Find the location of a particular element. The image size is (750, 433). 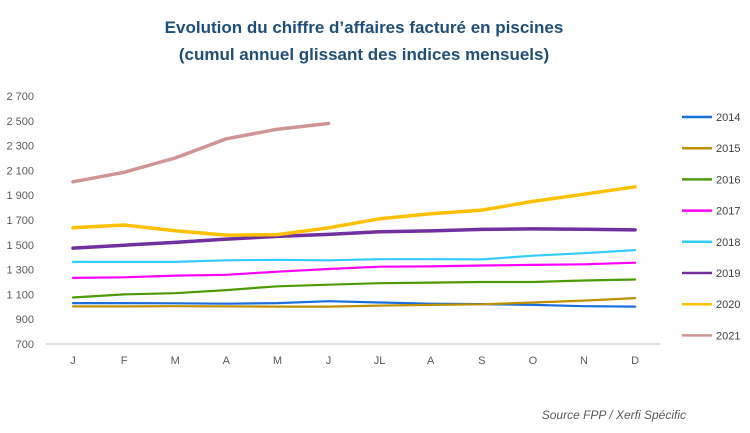

x-axis: J F M A M J JL A S O N D is located at coordinates (354, 361).